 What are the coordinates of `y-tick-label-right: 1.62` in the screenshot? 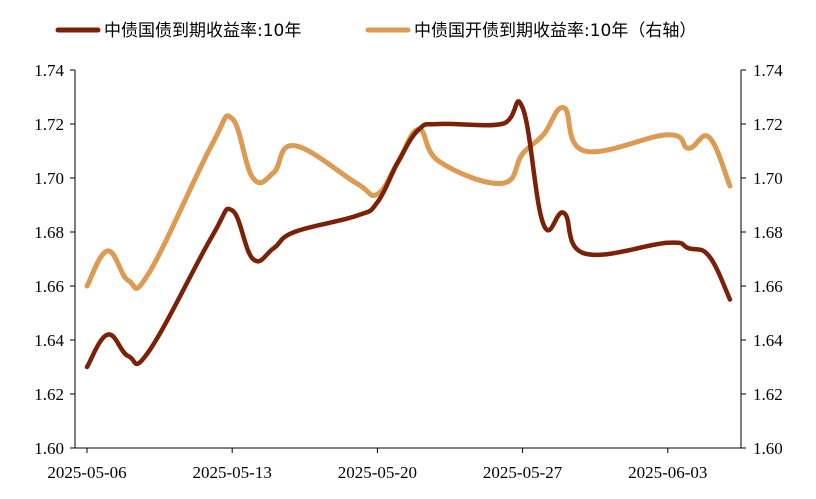 It's located at (768, 394).